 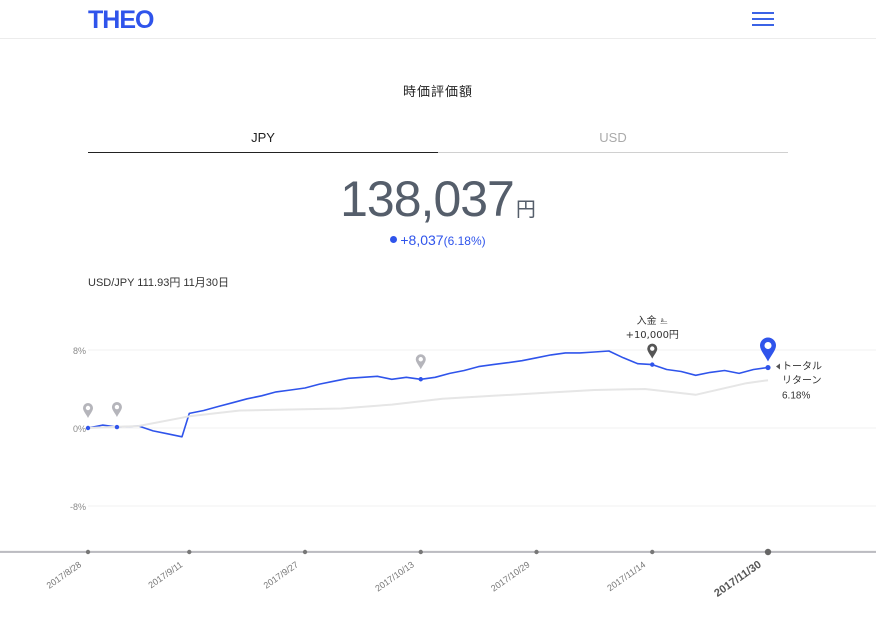 I want to click on current-pin-icon, so click(x=768, y=349).